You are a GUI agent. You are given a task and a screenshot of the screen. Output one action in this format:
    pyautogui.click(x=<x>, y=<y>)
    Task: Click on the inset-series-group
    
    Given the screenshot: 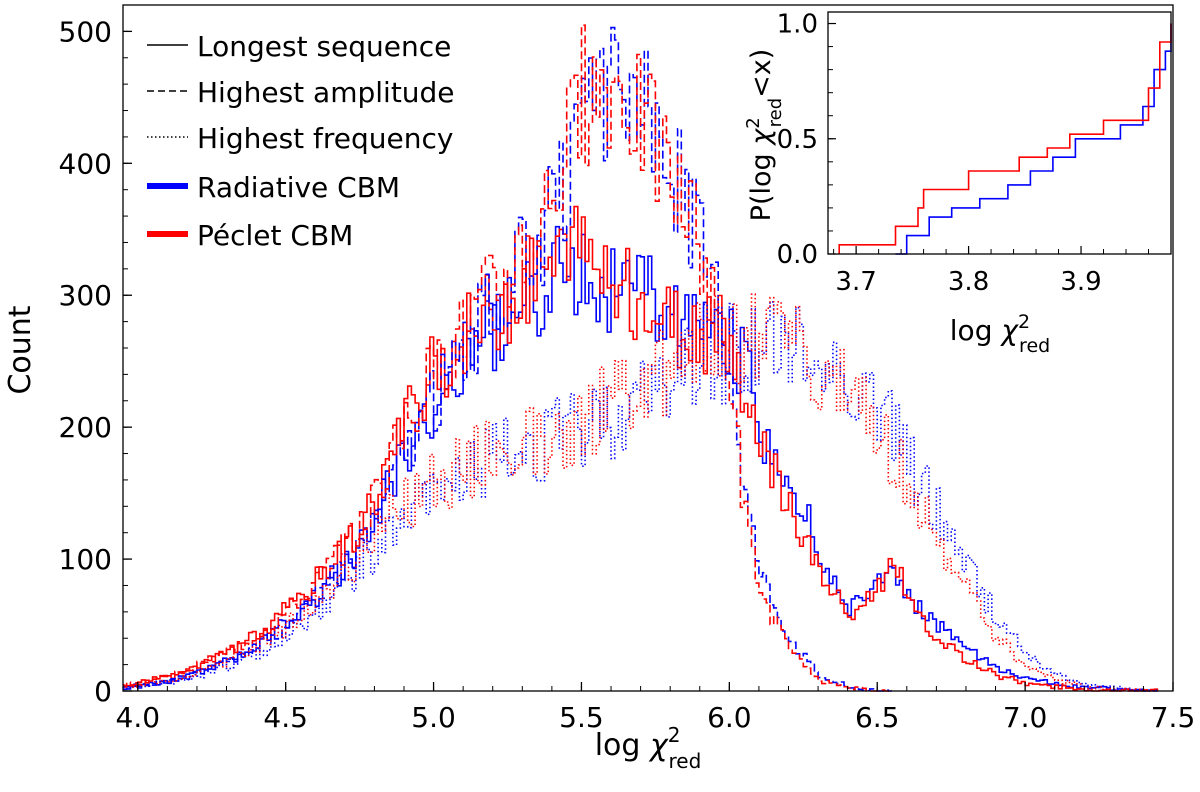 What is the action you would take?
    pyautogui.click(x=1005, y=139)
    